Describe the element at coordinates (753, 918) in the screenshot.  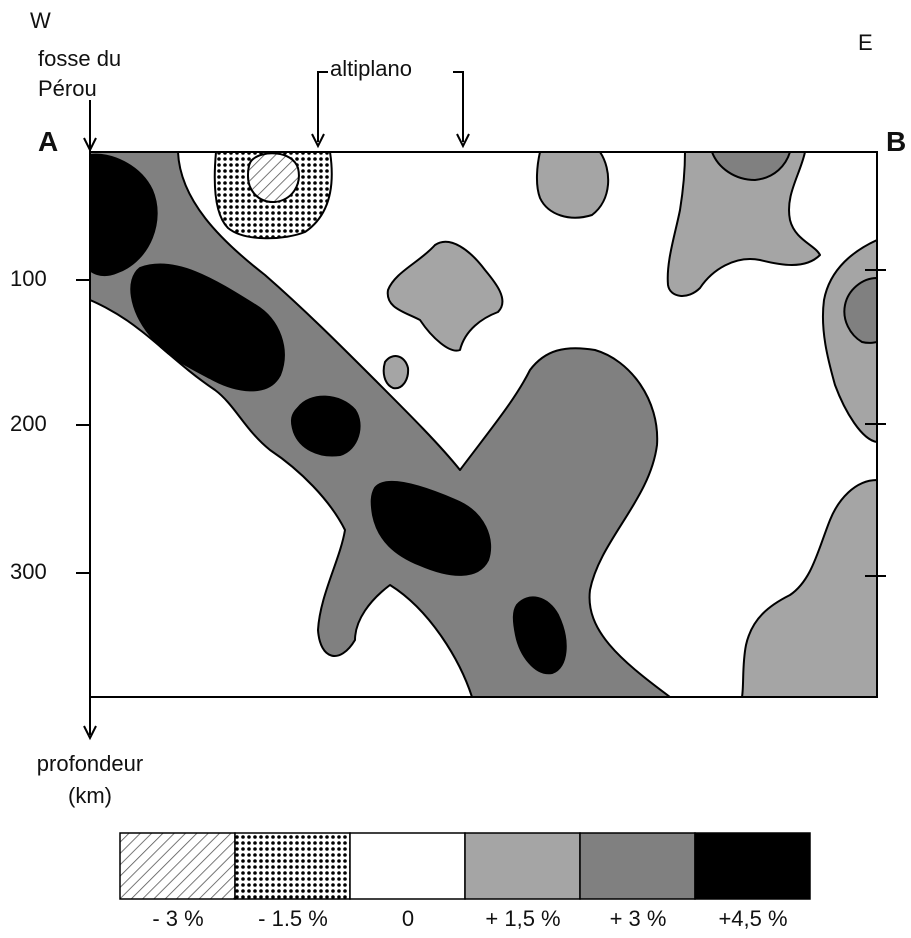
I see `legend-label-plus4_5: +4,5 %` at that location.